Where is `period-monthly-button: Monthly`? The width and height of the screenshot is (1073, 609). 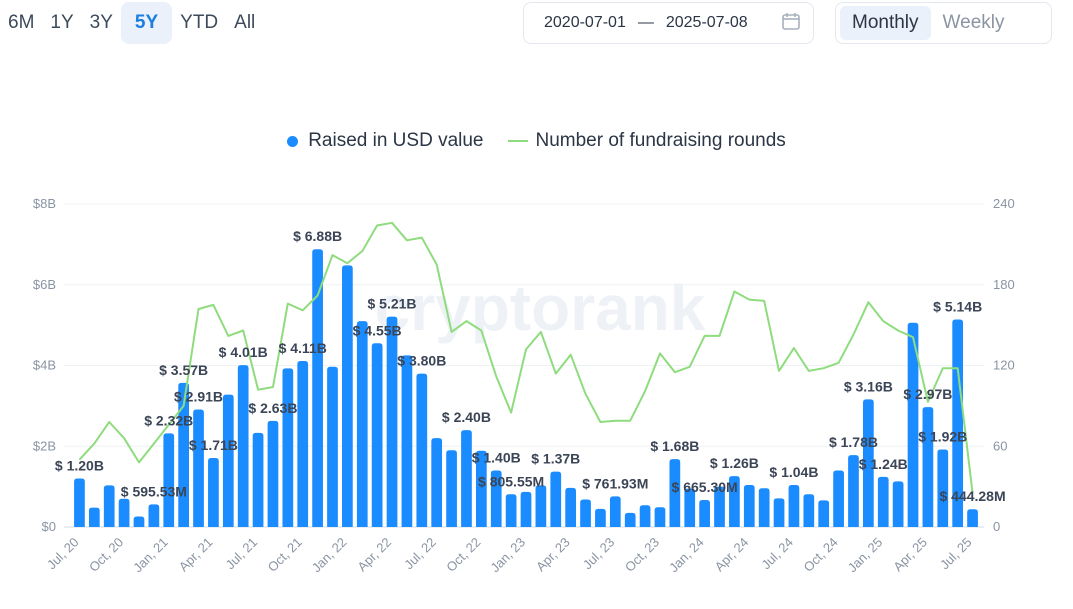 period-monthly-button: Monthly is located at coordinates (885, 23).